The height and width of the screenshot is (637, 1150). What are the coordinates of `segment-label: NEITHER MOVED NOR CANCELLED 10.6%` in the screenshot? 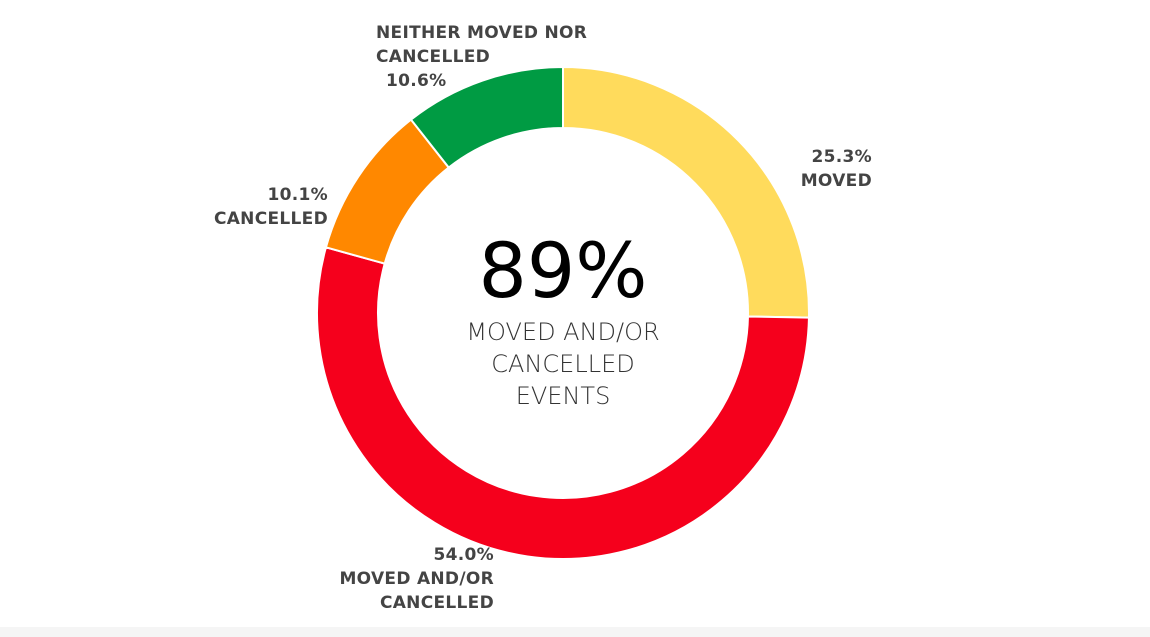 It's located at (506, 57).